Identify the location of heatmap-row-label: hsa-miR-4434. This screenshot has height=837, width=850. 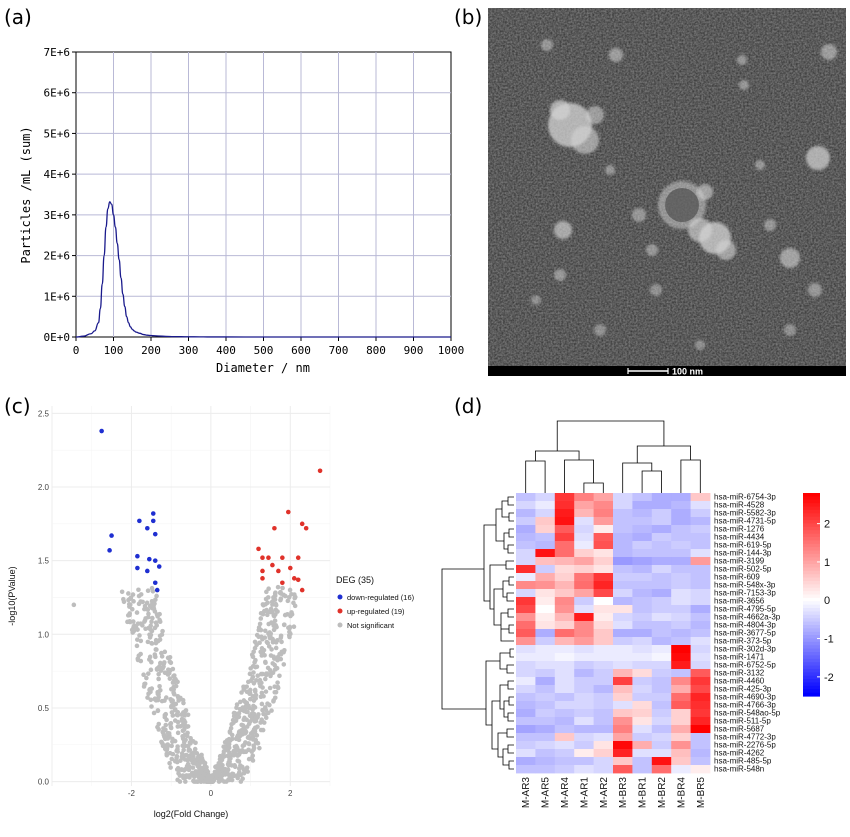
(739, 537).